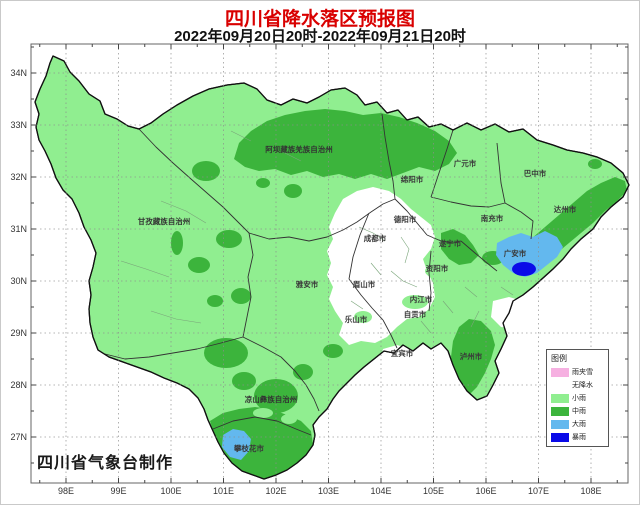 The image size is (640, 505). What do you see at coordinates (560, 411) in the screenshot?
I see `moderate-rain-swatch` at bounding box center [560, 411].